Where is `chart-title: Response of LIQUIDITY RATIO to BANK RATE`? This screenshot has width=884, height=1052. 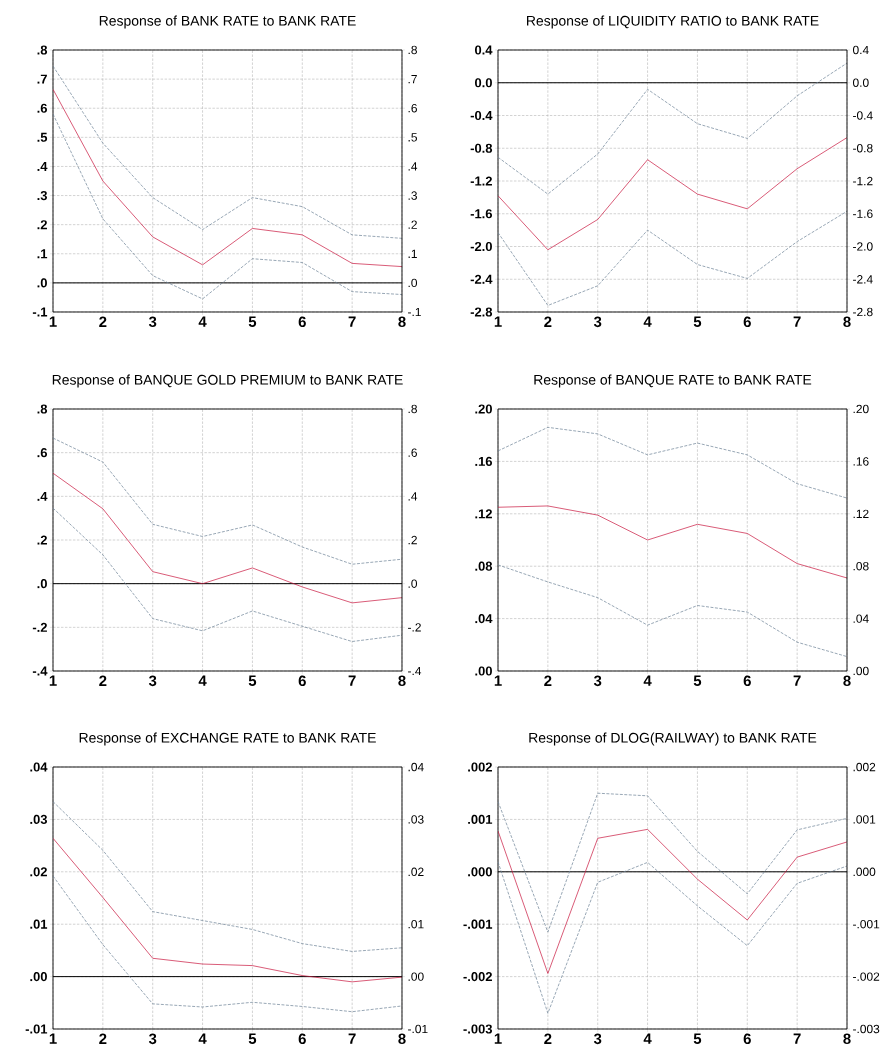 chart-title: Response of LIQUIDITY RATIO to BANK RATE is located at coordinates (673, 22).